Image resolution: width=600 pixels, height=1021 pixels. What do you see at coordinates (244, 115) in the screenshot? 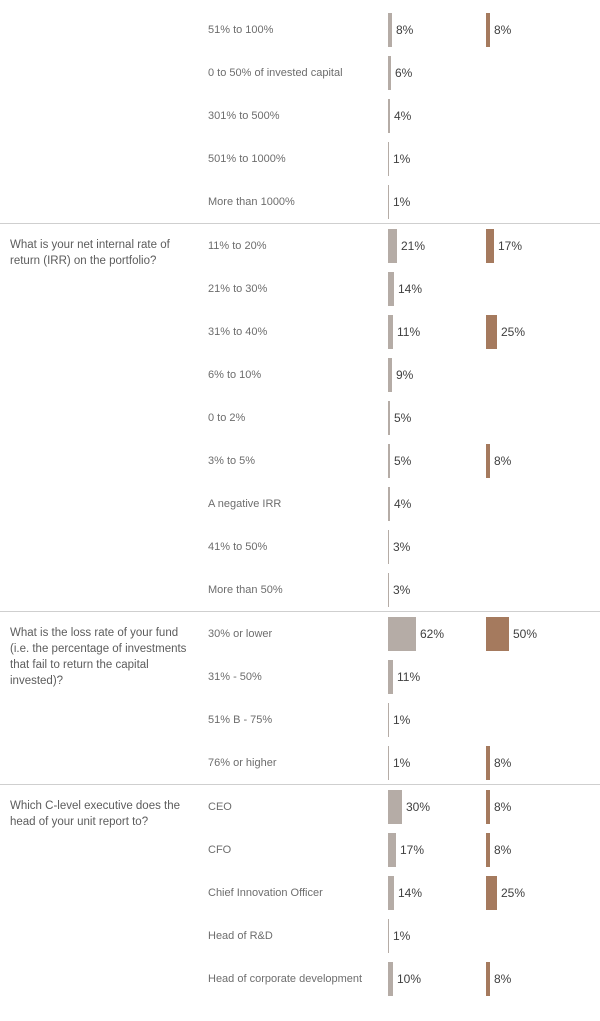
I see `option-label: 301% to 500%` at bounding box center [244, 115].